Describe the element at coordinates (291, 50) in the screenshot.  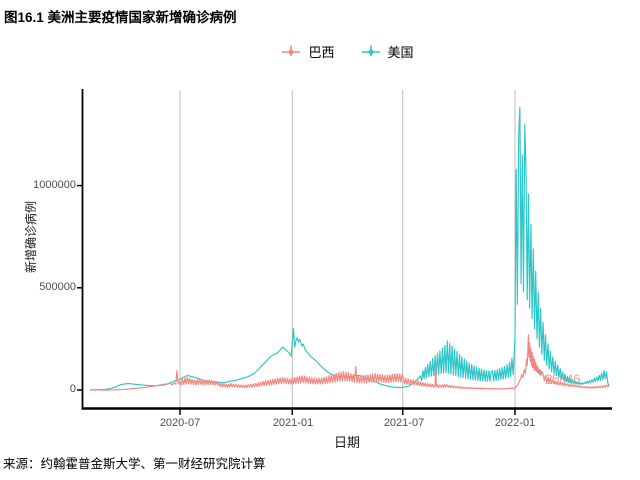
I see `legend-marker-brazil-icon` at that location.